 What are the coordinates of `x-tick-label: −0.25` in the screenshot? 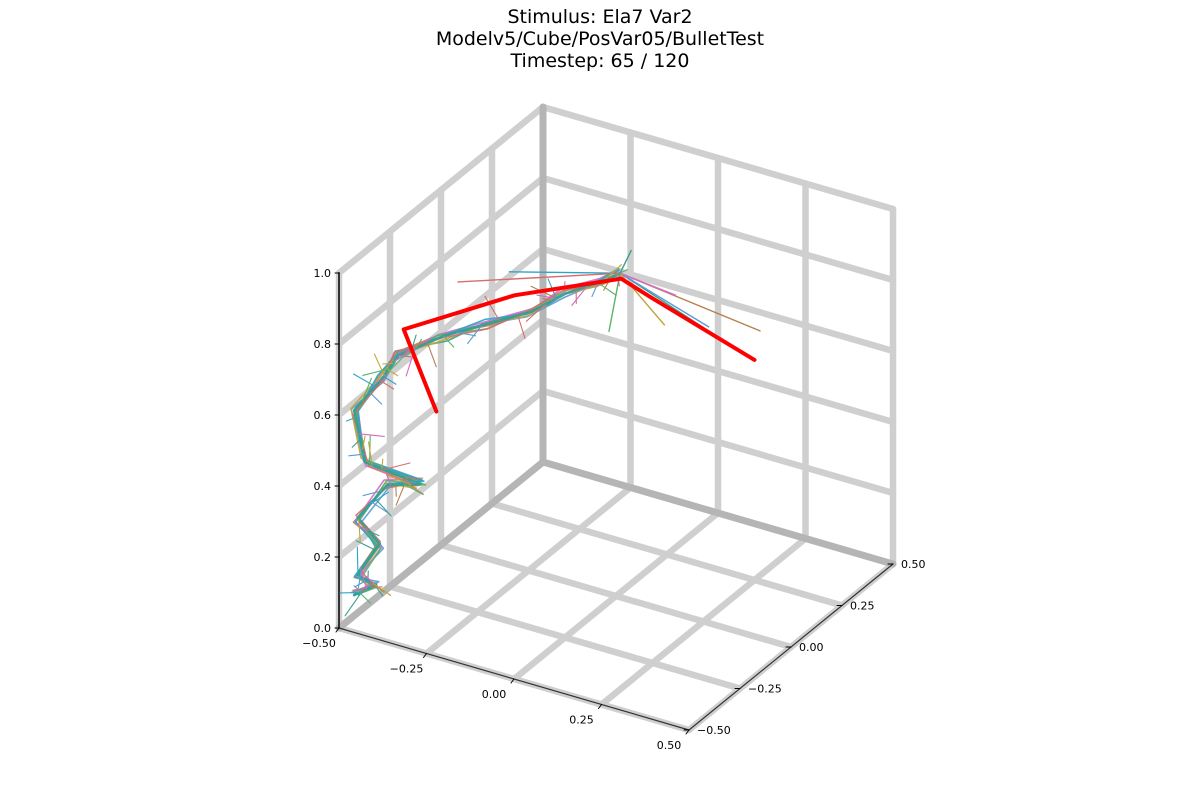 It's located at (407, 669).